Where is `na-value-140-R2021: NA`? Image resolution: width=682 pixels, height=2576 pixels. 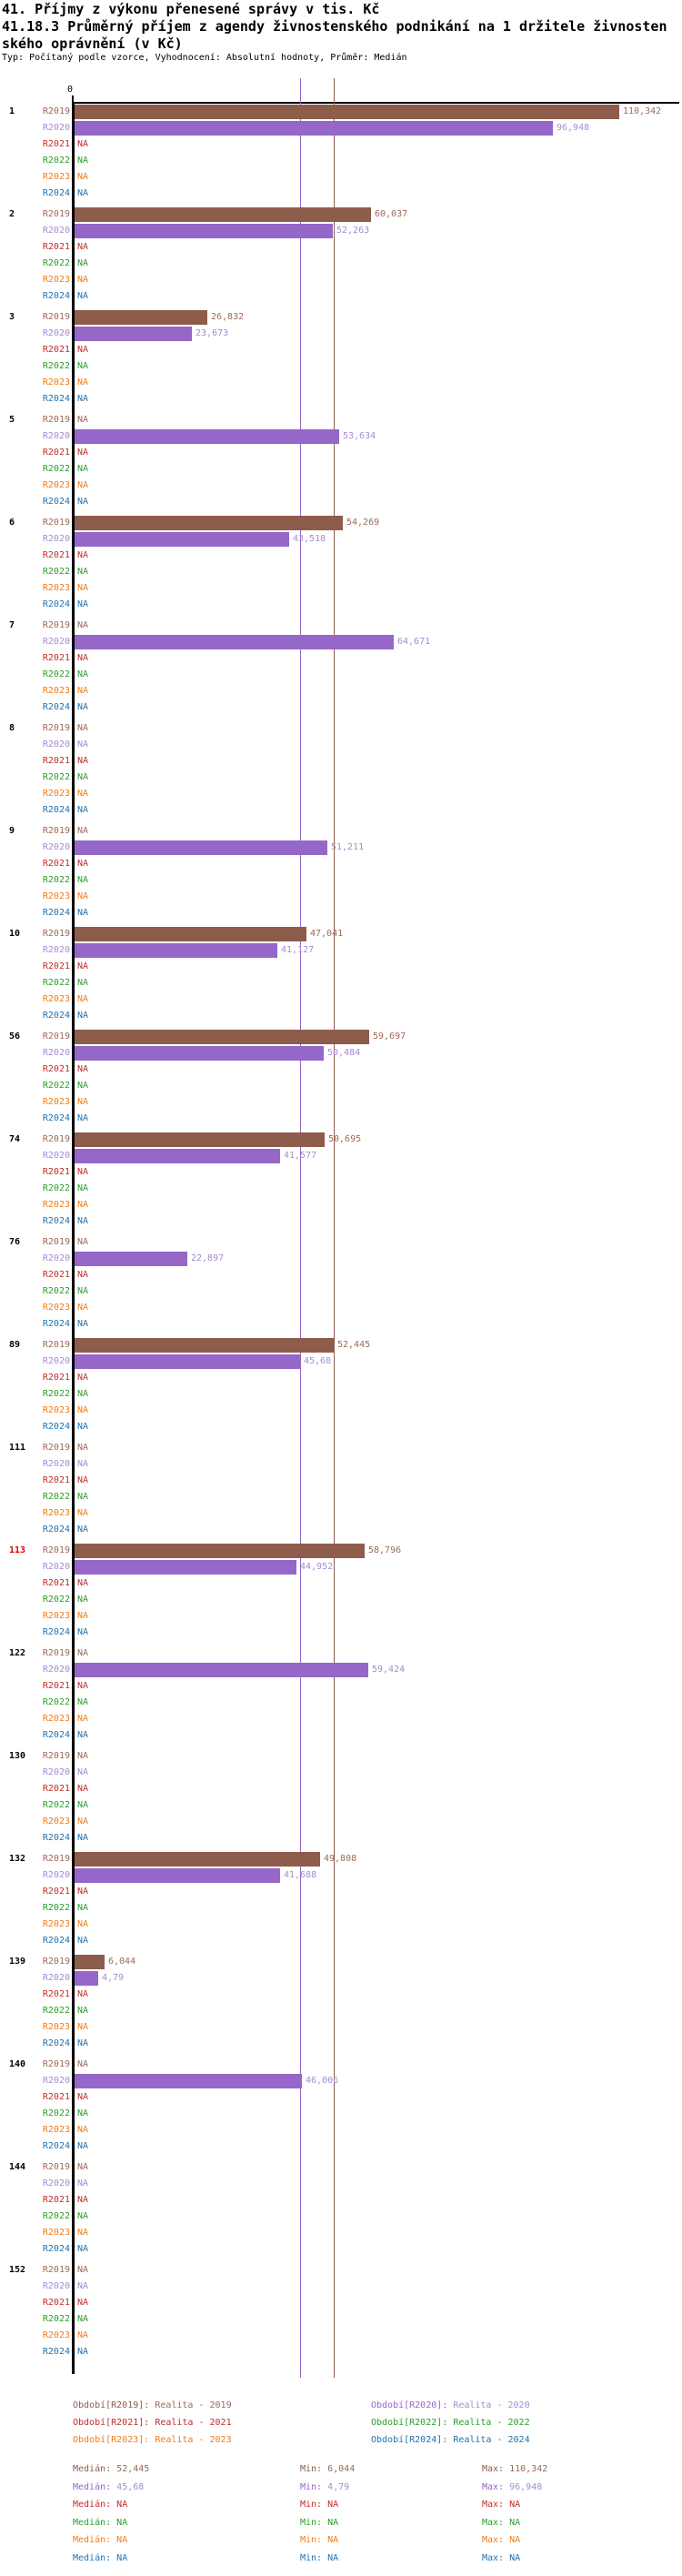
na-value-140-R2021: NA is located at coordinates (83, 2097).